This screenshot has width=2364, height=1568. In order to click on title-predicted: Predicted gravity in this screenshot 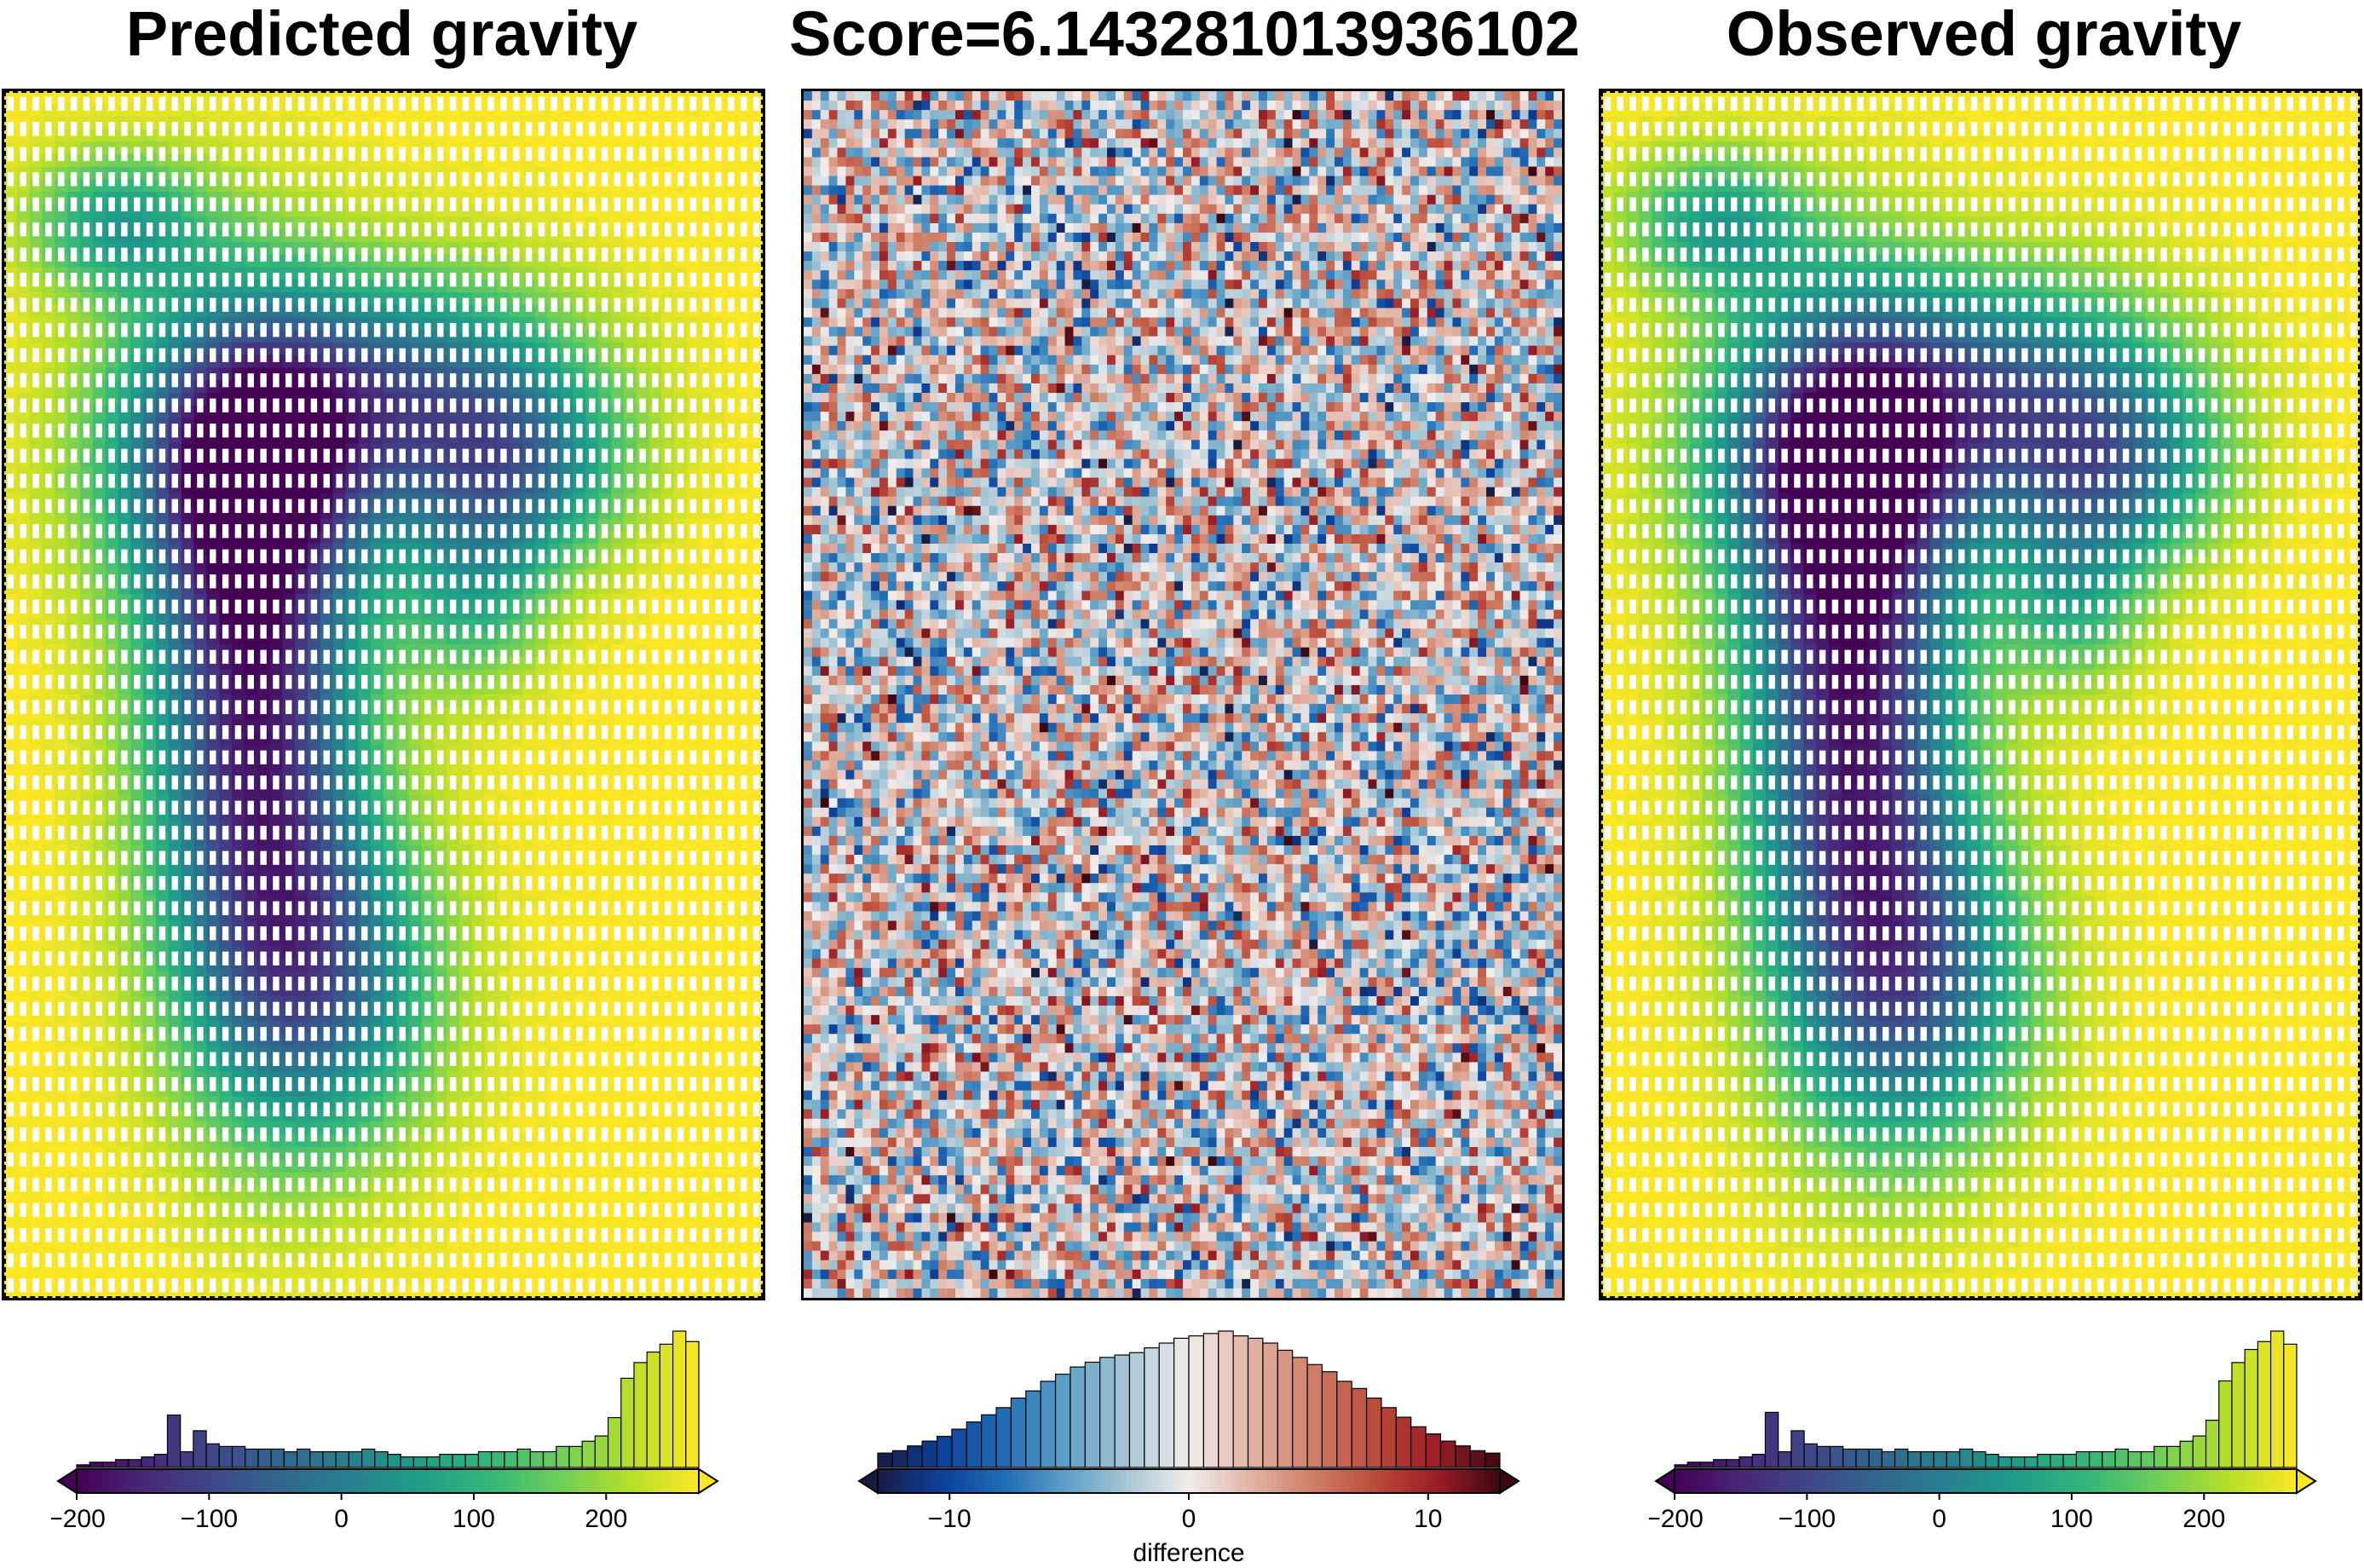, I will do `click(382, 34)`.